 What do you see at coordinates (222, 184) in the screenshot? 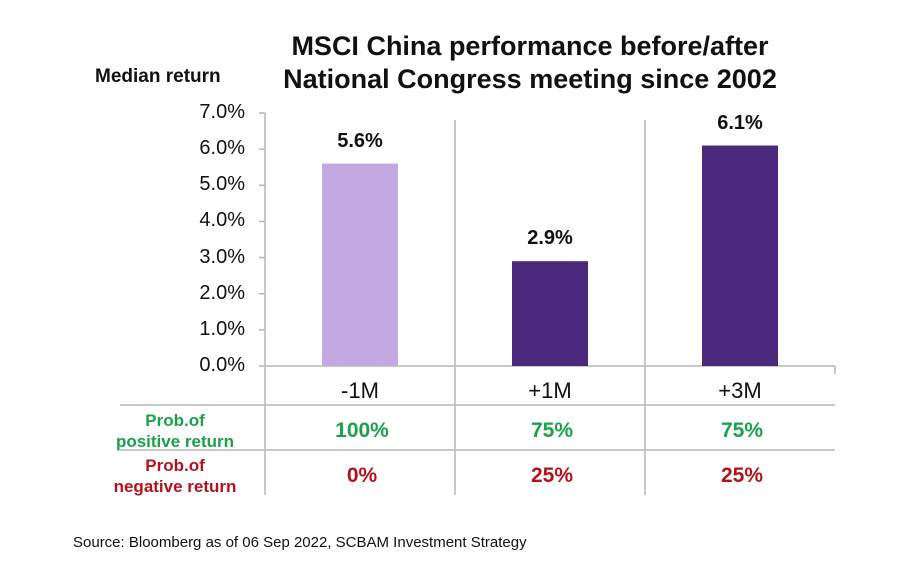
I see `y-tick-label: 5.0%` at bounding box center [222, 184].